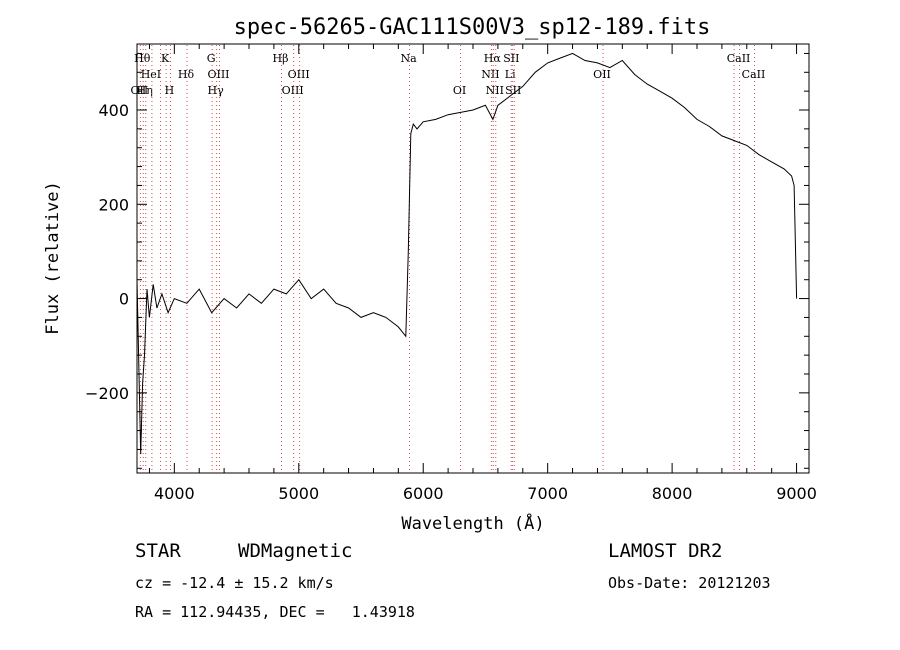 The height and width of the screenshot is (650, 900). I want to click on line-marker-label-0: OII, so click(140, 90).